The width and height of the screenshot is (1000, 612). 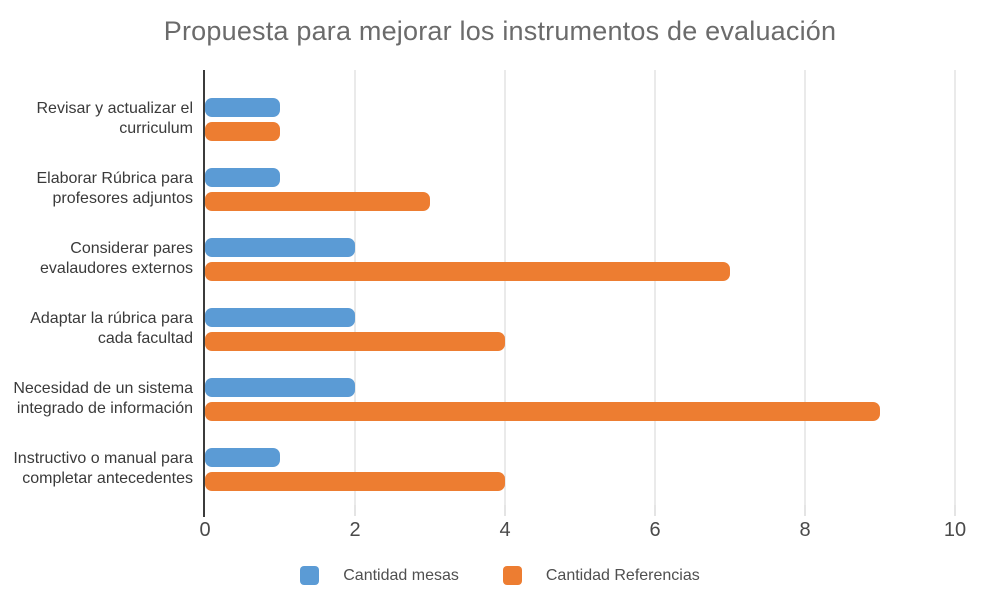 I want to click on legend-swatch-referencias, so click(x=512, y=575).